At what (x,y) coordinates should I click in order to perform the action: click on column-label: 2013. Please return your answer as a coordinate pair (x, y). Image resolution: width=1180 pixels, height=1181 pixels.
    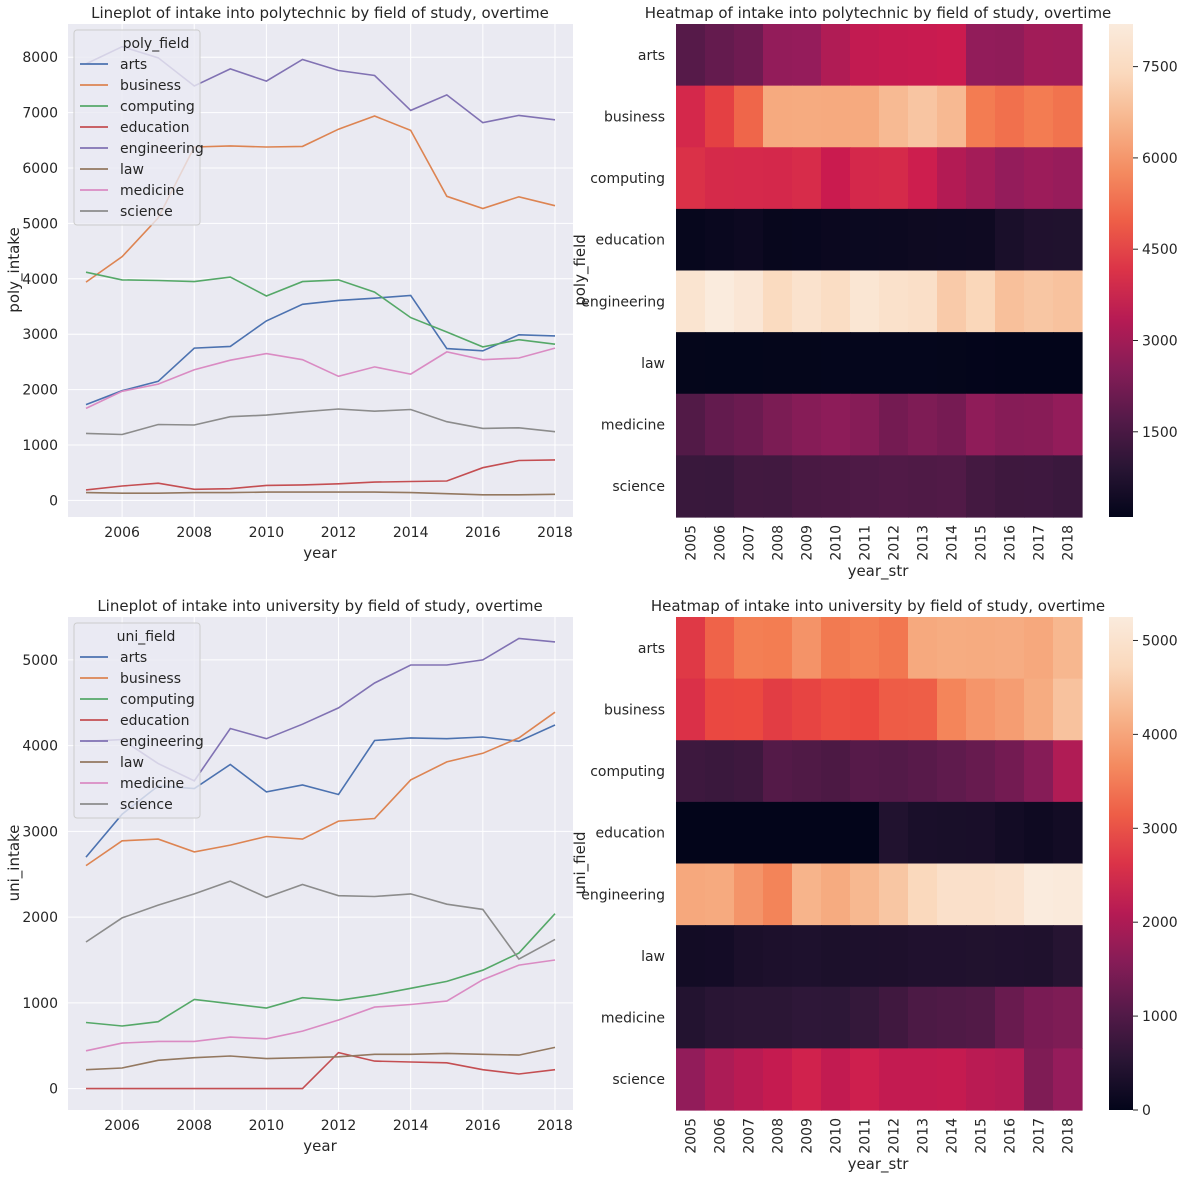
    Looking at the image, I should click on (924, 543).